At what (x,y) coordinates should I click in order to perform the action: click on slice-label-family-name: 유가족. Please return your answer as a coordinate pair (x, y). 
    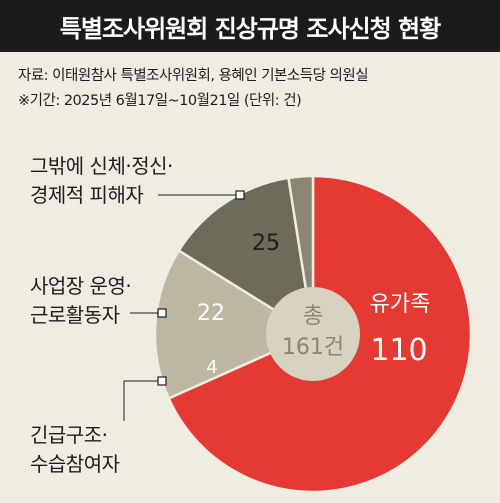
    Looking at the image, I should click on (400, 304).